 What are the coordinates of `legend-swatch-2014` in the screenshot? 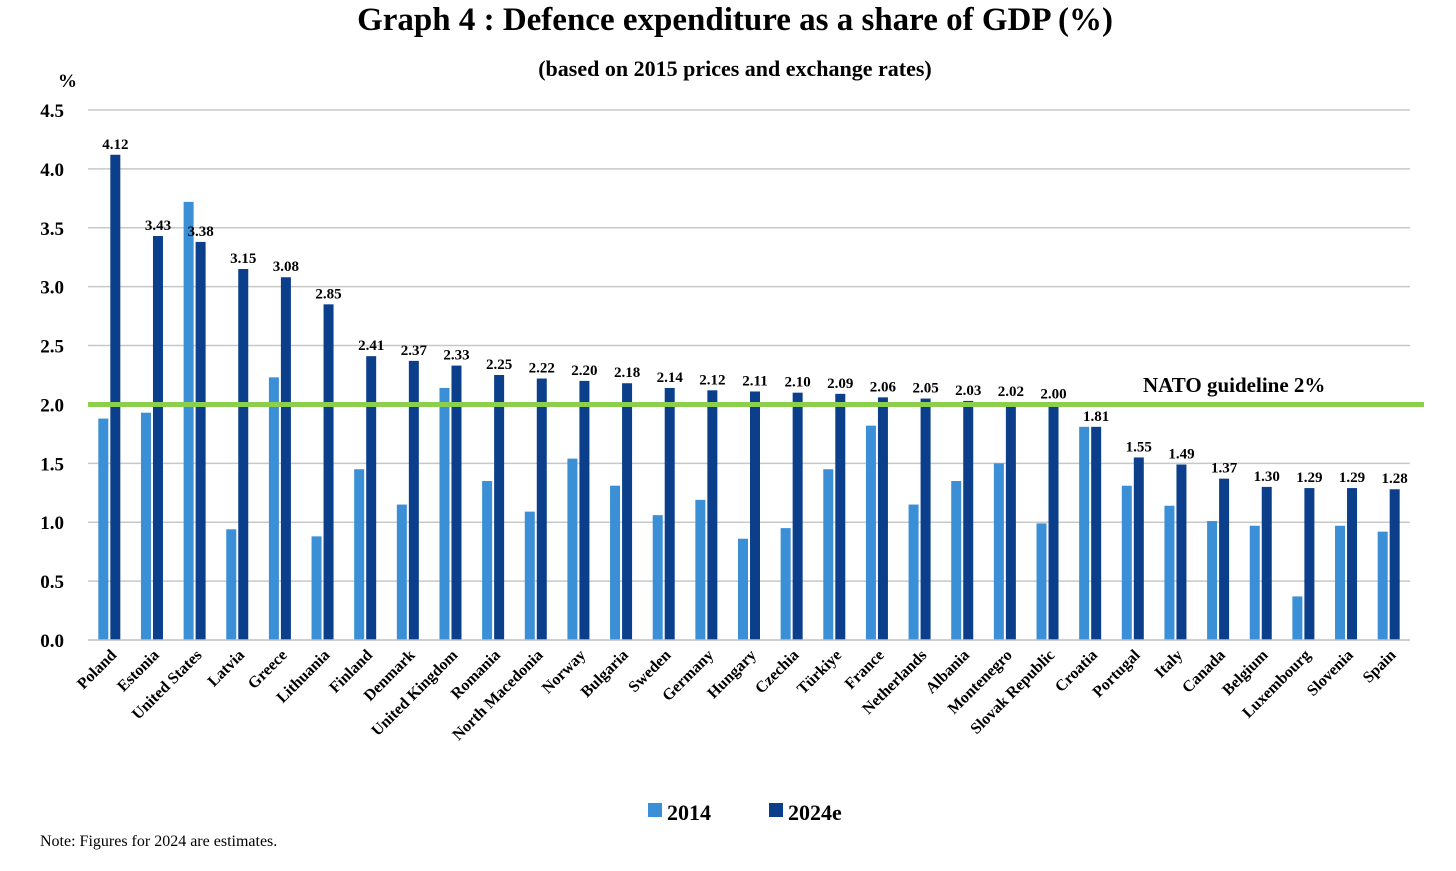 It's located at (655, 810).